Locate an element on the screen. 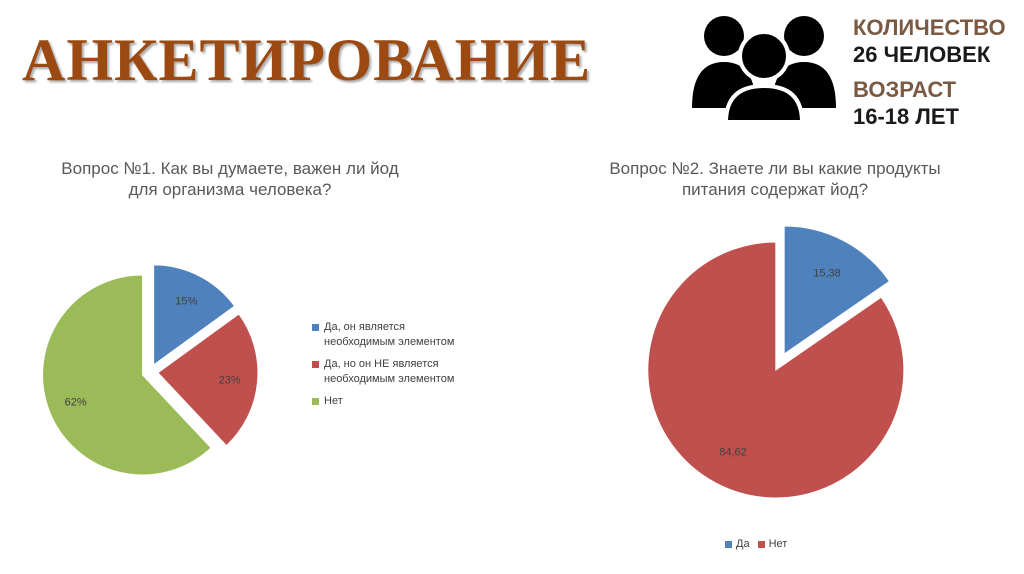 Image resolution: width=1024 pixels, height=574 pixels. chart2-data-label-2: 84,62 is located at coordinates (733, 453).